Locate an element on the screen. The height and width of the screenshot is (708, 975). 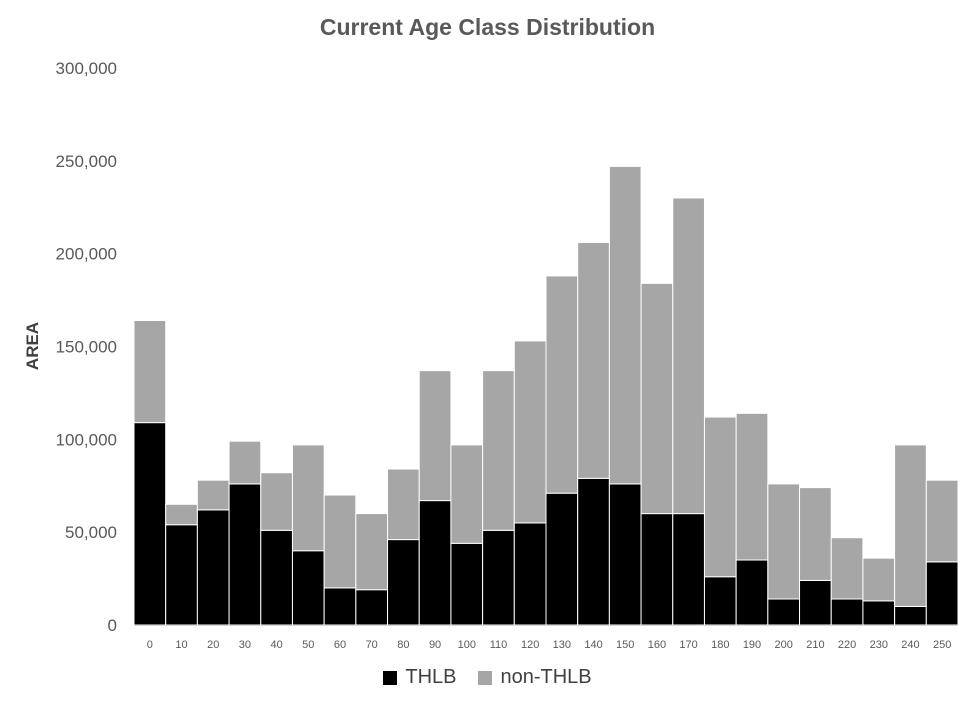
x-tick-label: 130 is located at coordinates (562, 645).